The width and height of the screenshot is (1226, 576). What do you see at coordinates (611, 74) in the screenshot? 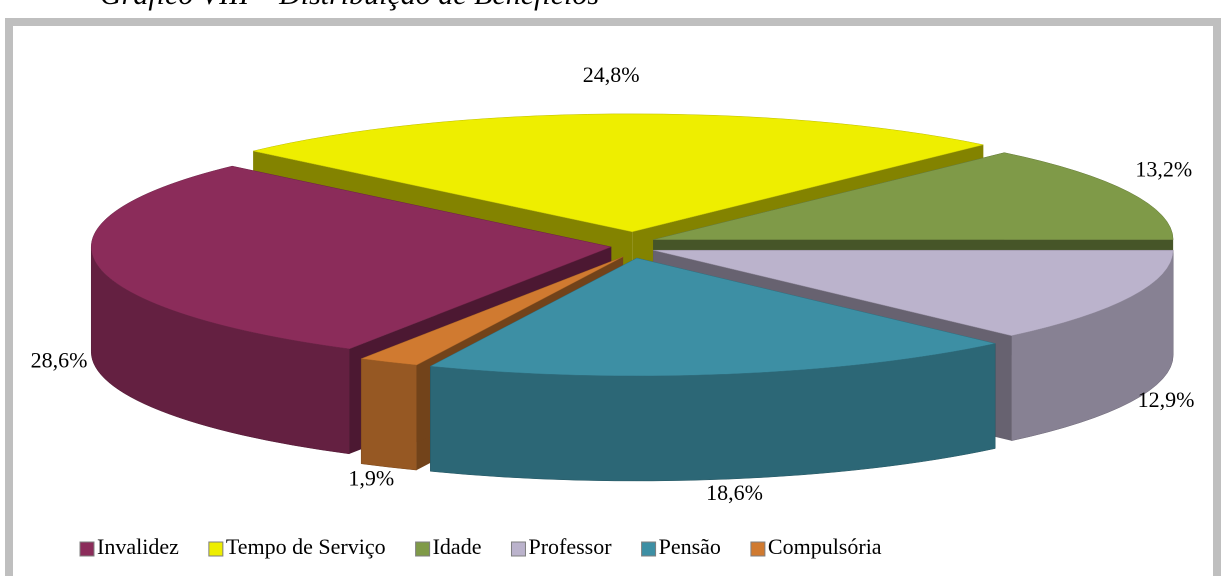
I see `data-label: 24,8%` at bounding box center [611, 74].